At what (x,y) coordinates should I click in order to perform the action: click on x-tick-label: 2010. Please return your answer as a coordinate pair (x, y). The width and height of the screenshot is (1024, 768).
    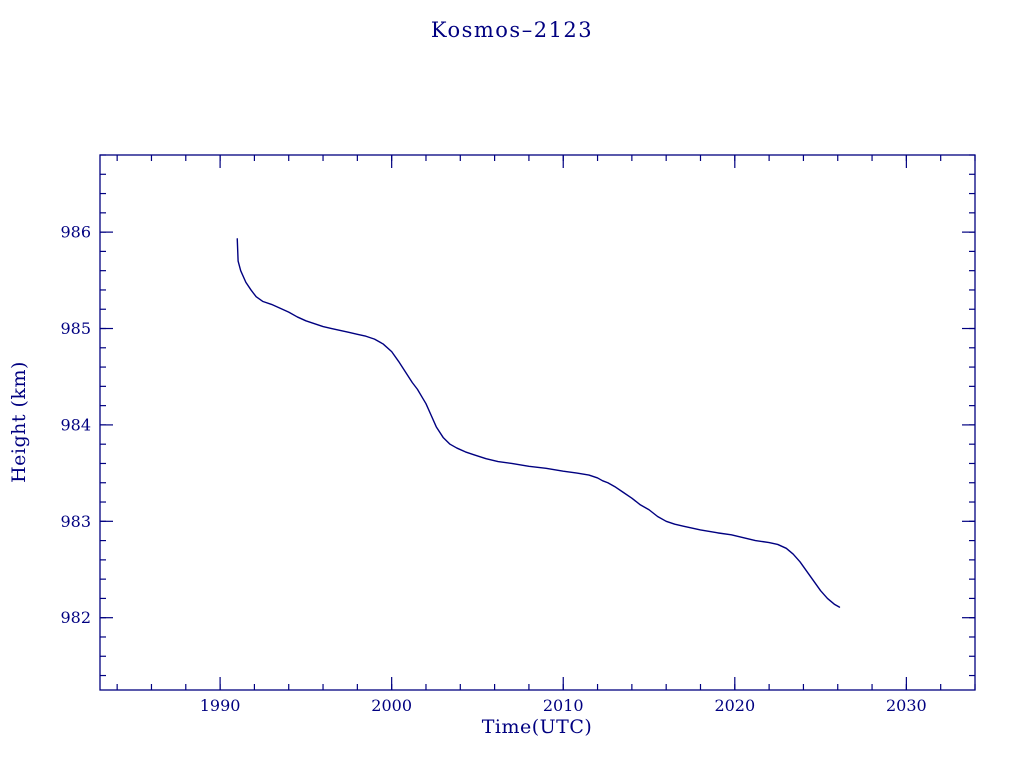
    Looking at the image, I should click on (563, 705).